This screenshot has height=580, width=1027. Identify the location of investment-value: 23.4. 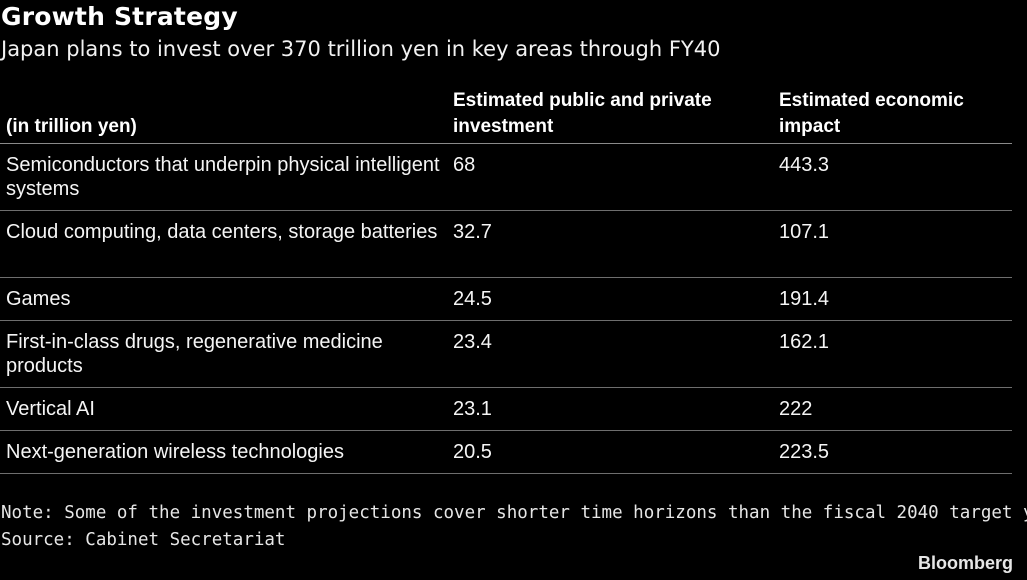
(611, 354).